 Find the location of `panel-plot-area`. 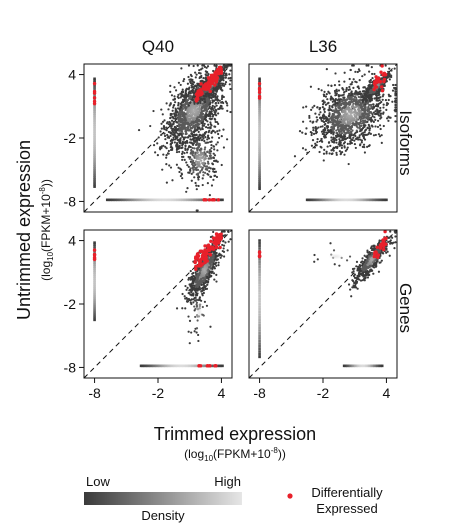

panel-plot-area is located at coordinates (158, 138).